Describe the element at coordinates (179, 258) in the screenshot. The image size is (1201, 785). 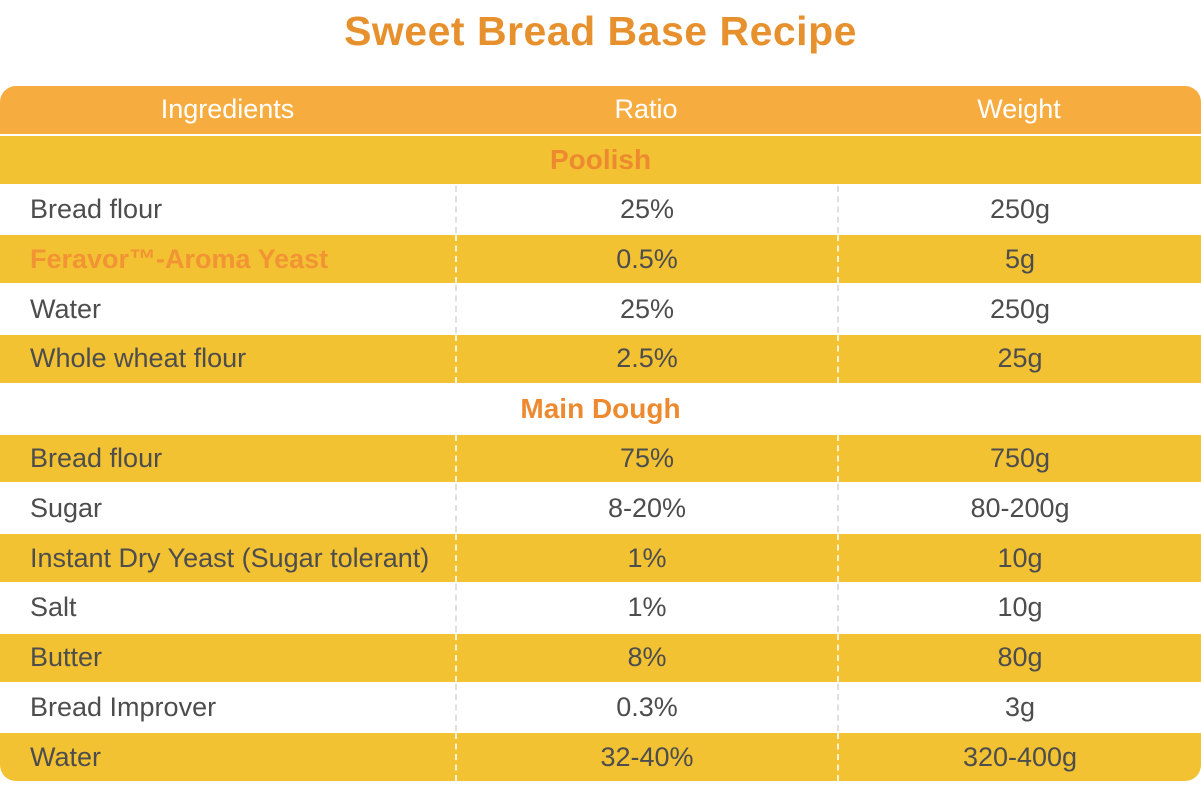
I see `ingredient-cell: Feravor™-Aroma Yeast` at that location.